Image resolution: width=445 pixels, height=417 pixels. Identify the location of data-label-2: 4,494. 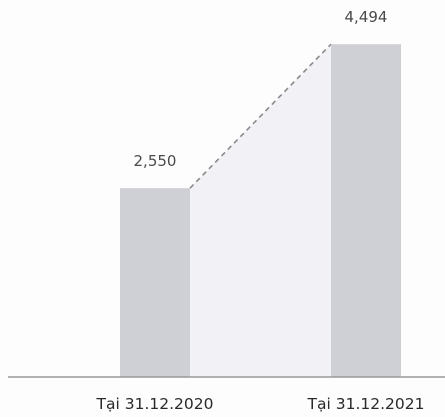
(366, 17).